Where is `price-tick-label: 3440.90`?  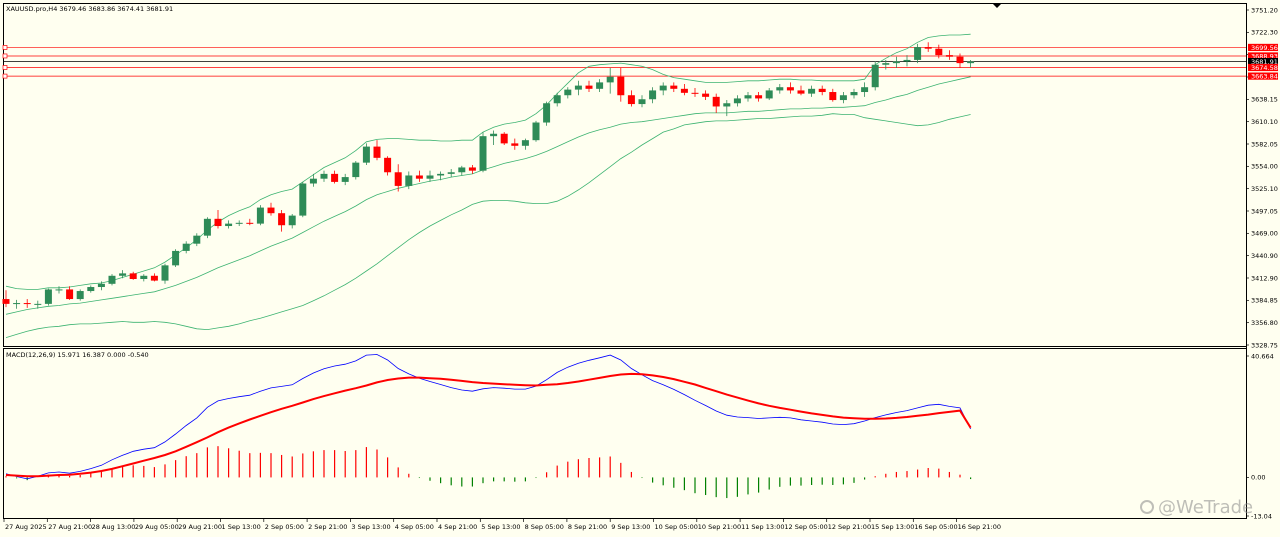
price-tick-label: 3440.90 is located at coordinates (1264, 256).